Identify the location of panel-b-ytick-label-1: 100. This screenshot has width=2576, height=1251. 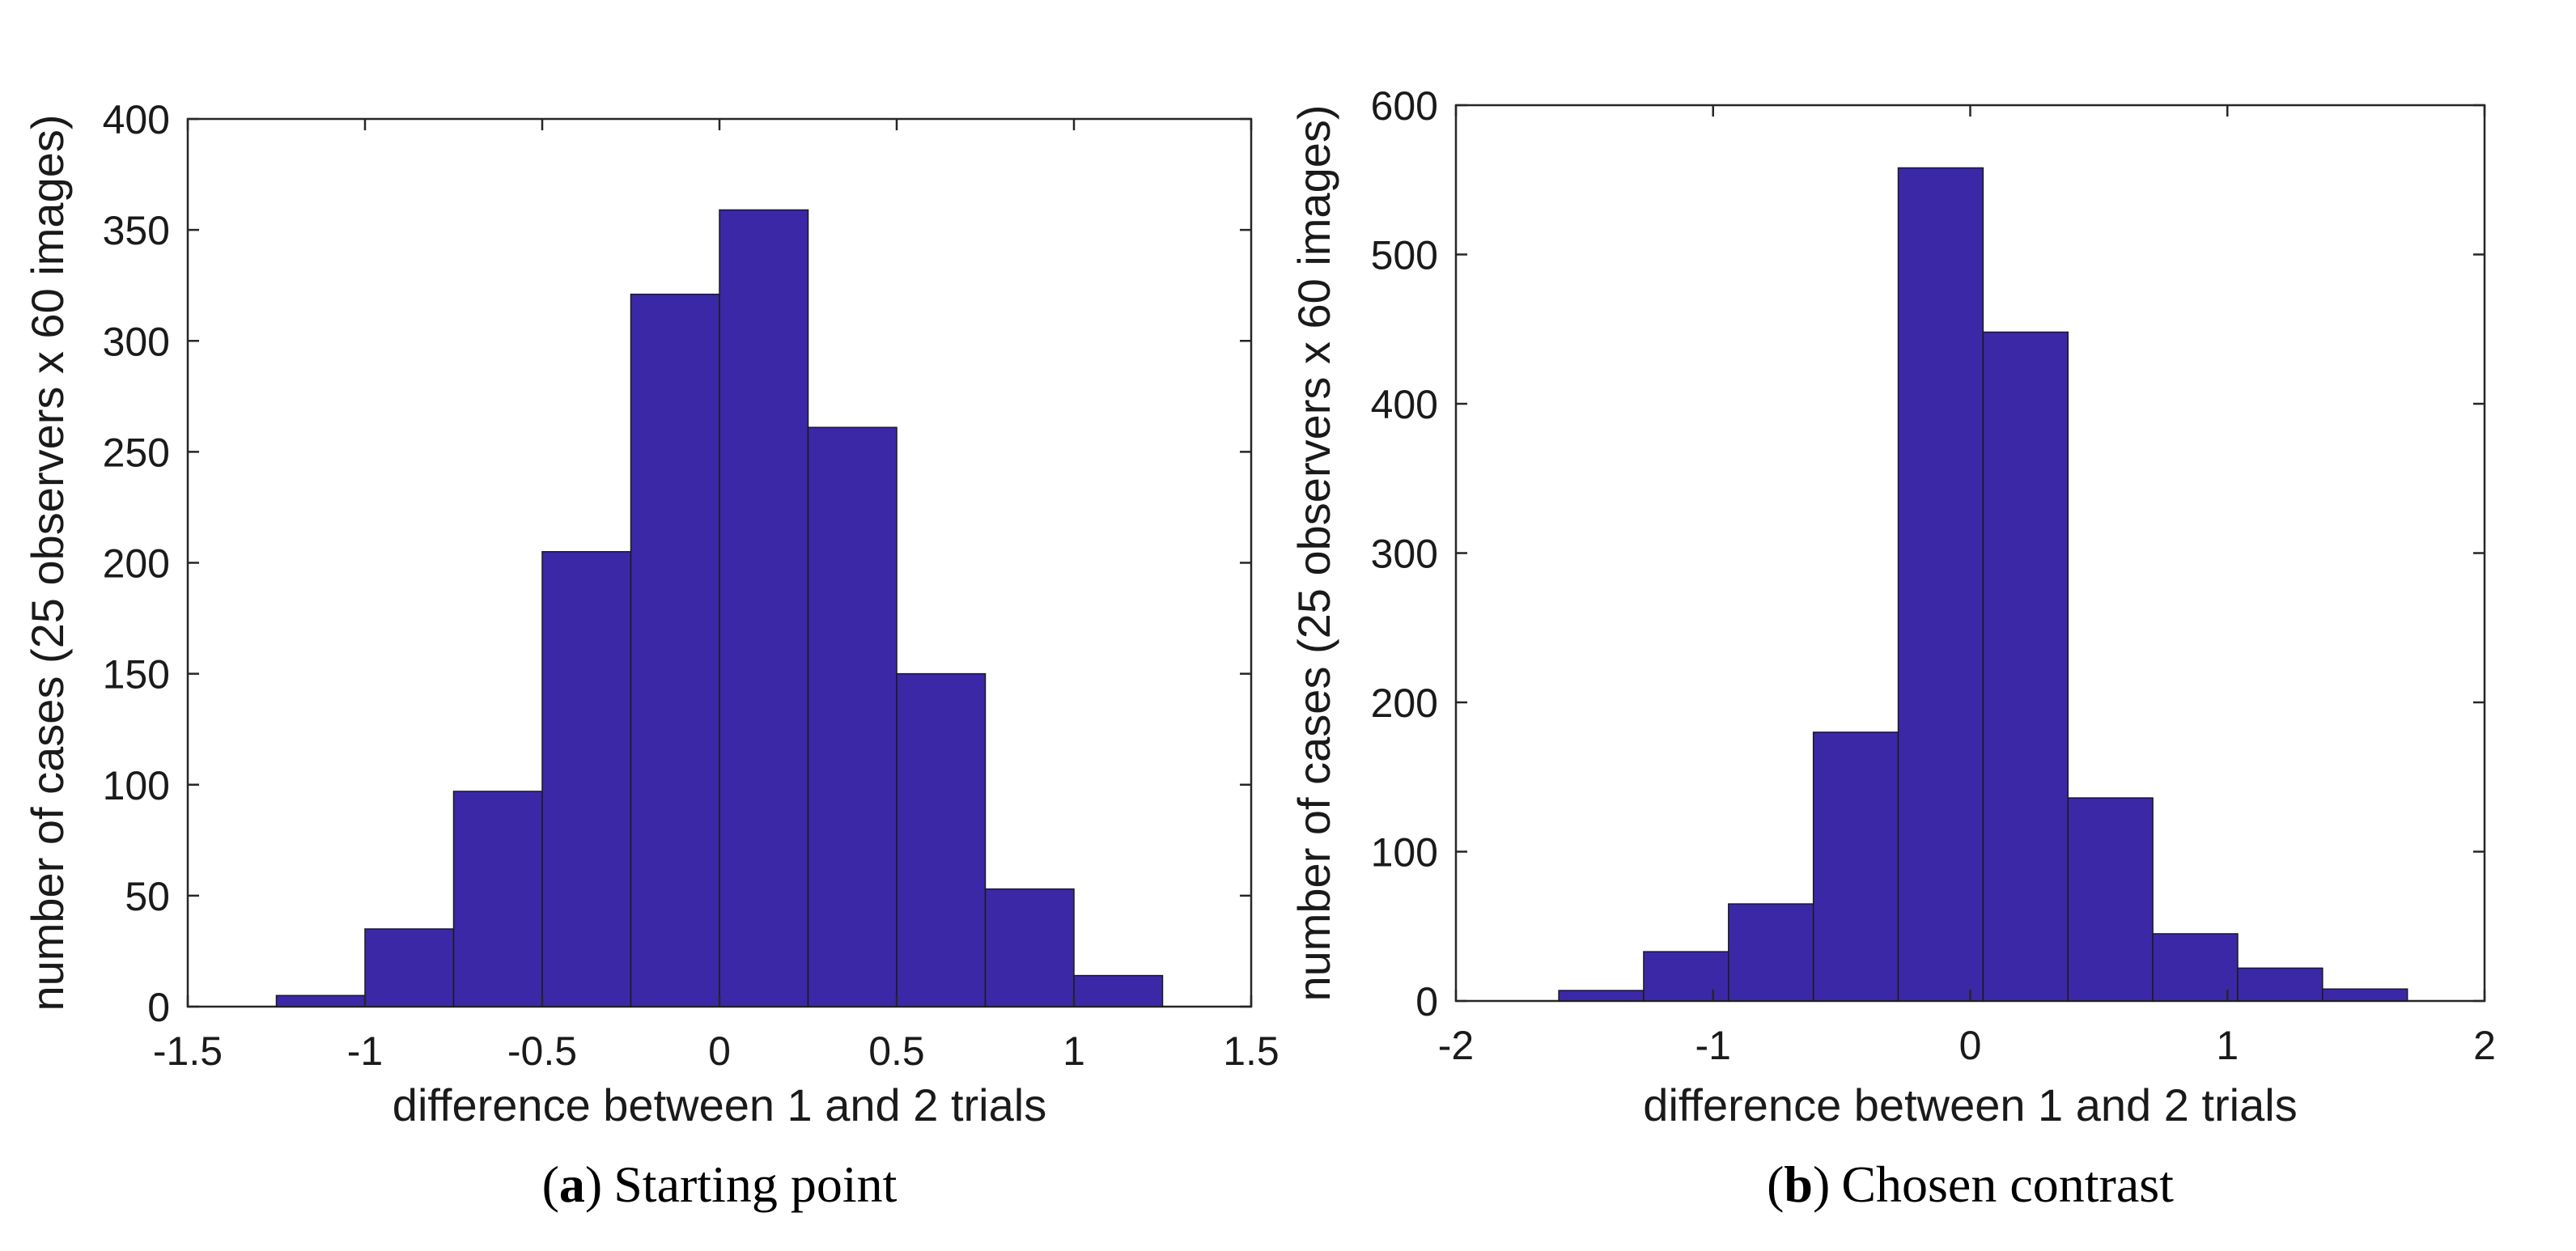
(1404, 853).